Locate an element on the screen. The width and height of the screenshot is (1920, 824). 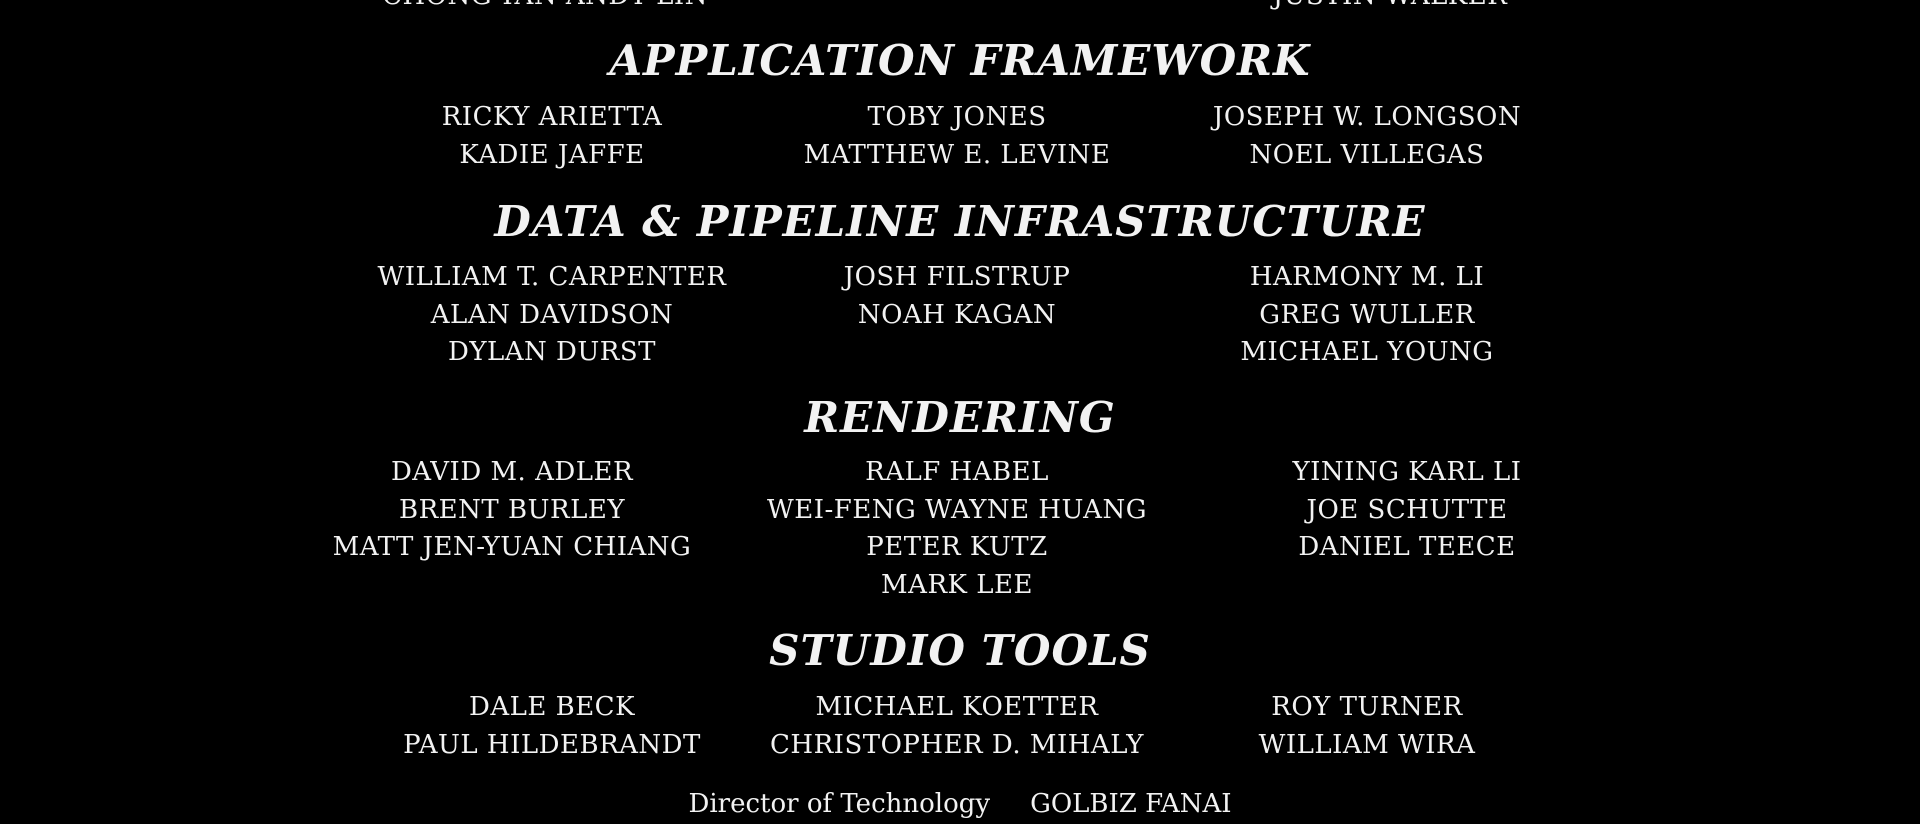
credit-name: WILLIAM WIRA is located at coordinates (1367, 744).